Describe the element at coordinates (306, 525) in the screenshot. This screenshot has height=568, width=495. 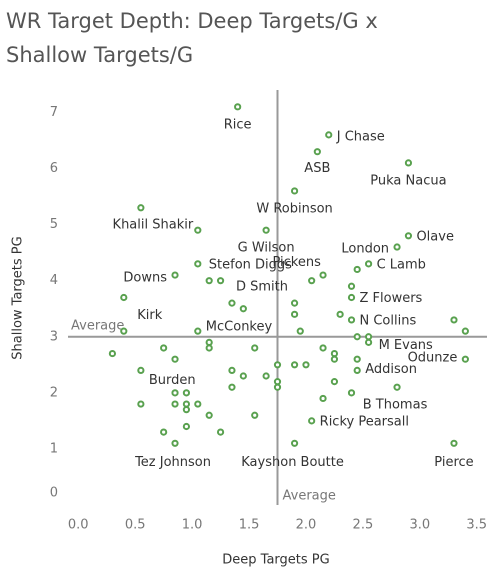
I see `x-tick-label: 2.0` at that location.